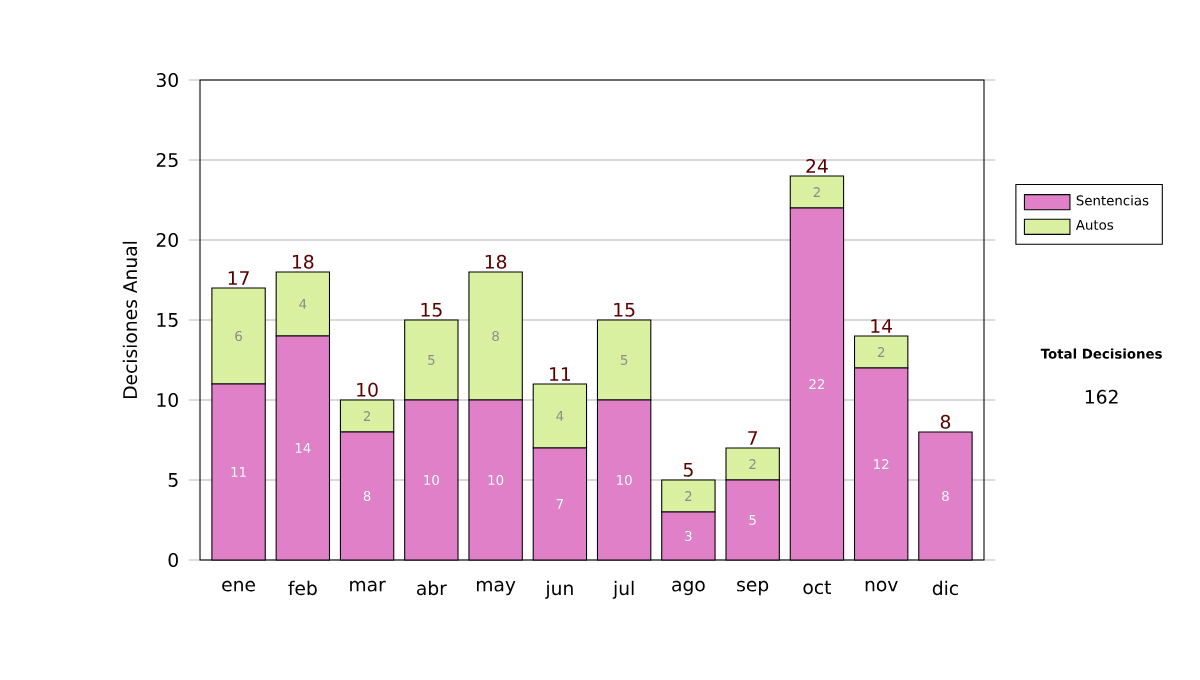 This screenshot has width=1200, height=680. Describe the element at coordinates (1101, 396) in the screenshot. I see `text: 162` at that location.